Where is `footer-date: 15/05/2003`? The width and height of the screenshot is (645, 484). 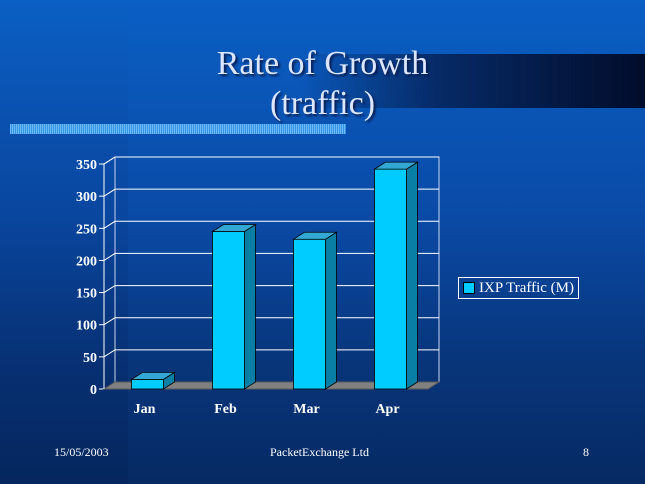
footer-date: 15/05/2003 is located at coordinates (81, 452).